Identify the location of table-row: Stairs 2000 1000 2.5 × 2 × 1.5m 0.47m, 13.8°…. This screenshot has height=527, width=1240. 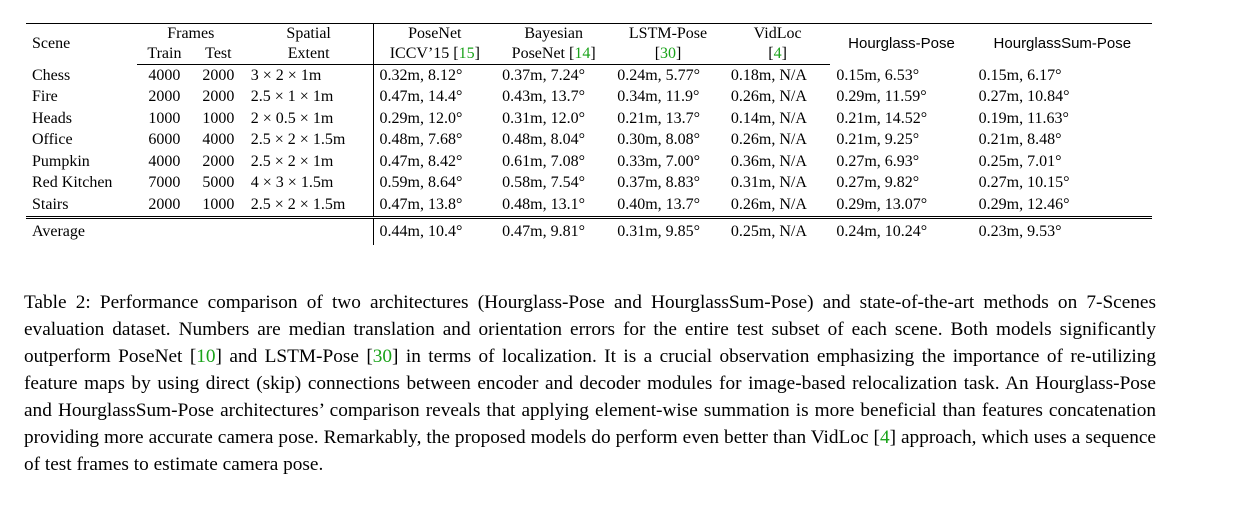
(589, 206).